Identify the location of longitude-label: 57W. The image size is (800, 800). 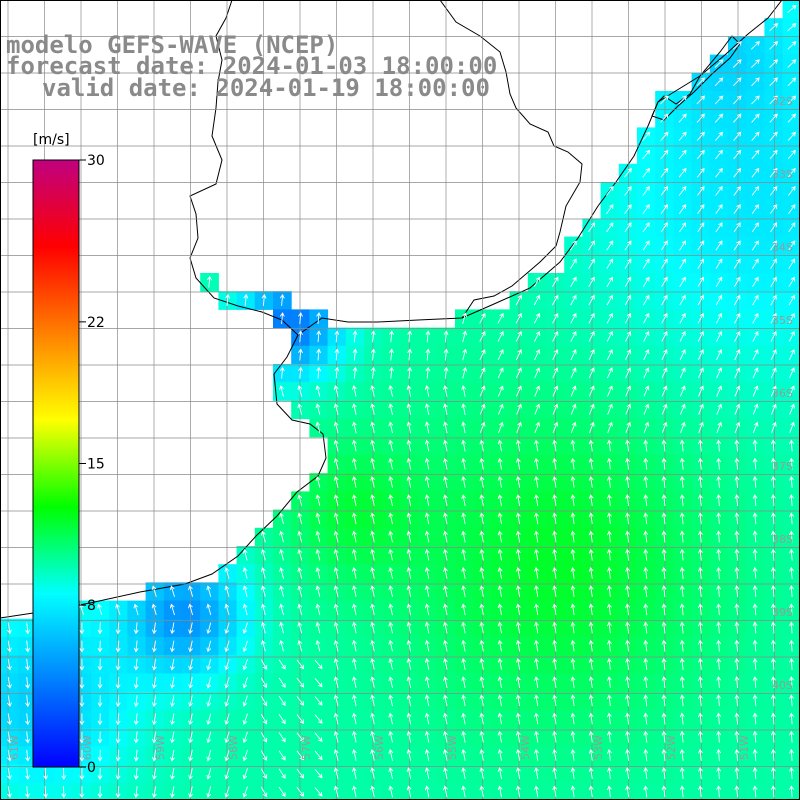
(306, 747).